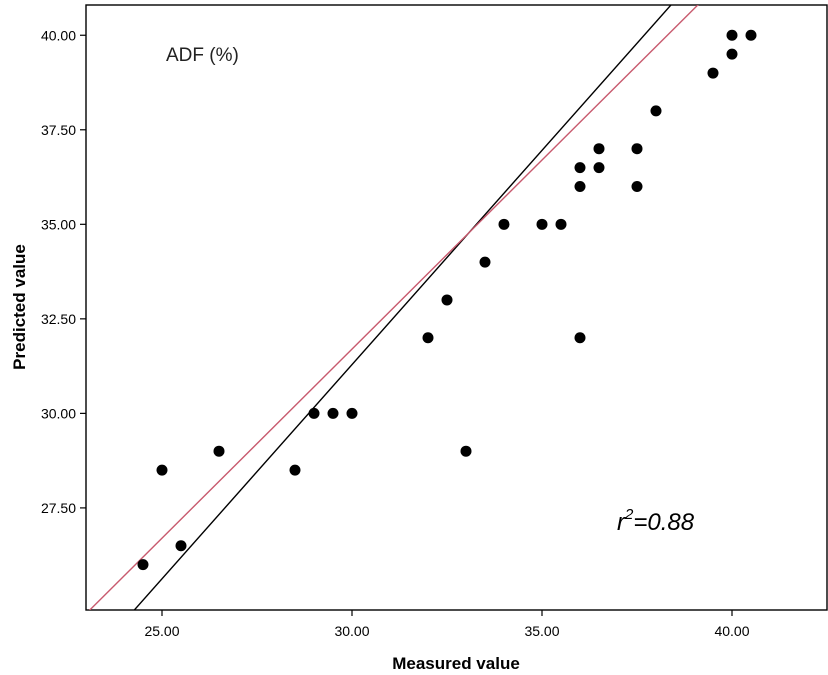  Describe the element at coordinates (629, 514) in the screenshot. I see `r-squared-exponent: 2` at that location.